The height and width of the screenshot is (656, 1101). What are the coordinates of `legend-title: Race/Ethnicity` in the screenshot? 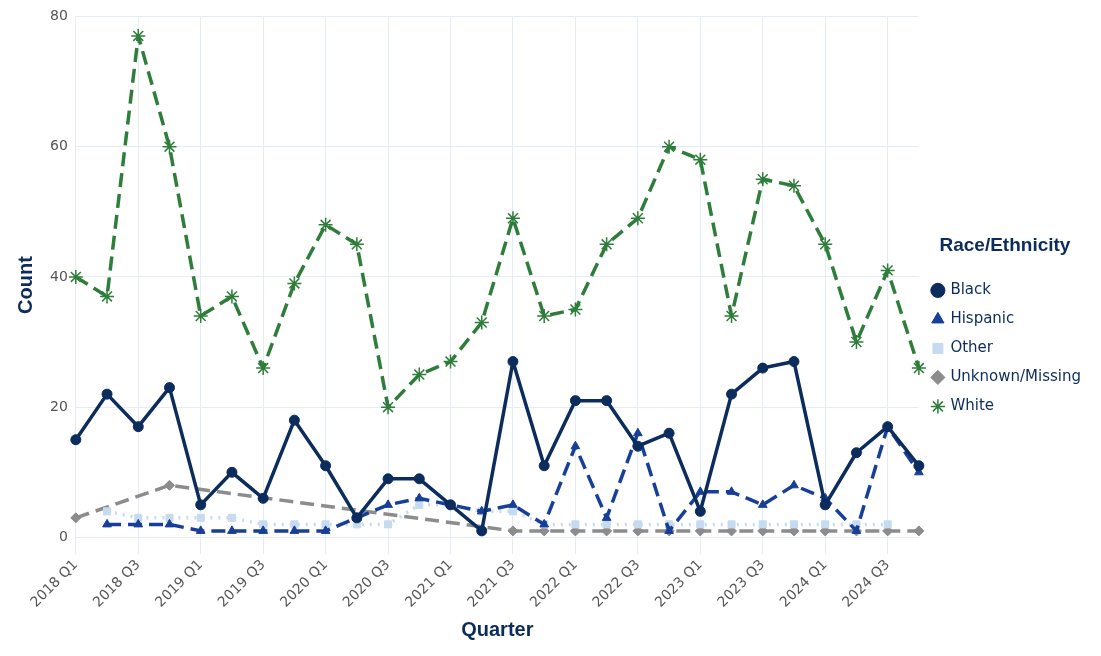 It's located at (1005, 244).